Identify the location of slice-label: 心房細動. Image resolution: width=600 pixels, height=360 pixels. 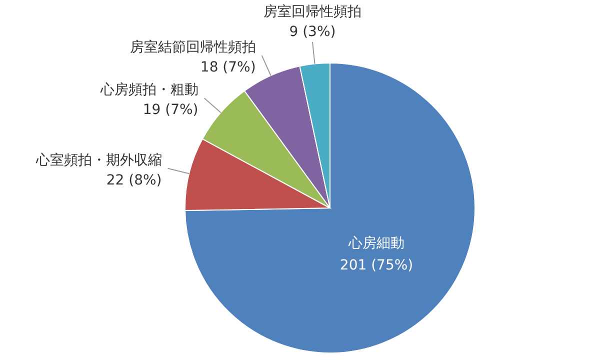
(376, 244).